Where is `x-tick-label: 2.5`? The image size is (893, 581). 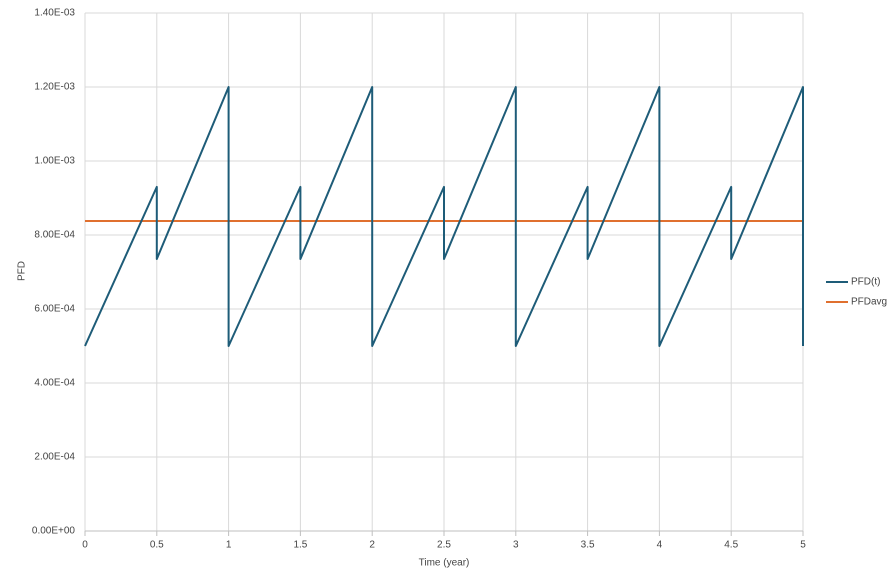 x-tick-label: 2.5 is located at coordinates (444, 545).